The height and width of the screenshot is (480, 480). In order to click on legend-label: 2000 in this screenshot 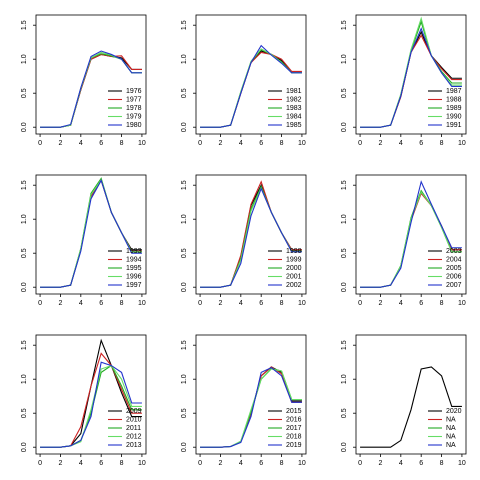, I will do `click(294, 268)`.